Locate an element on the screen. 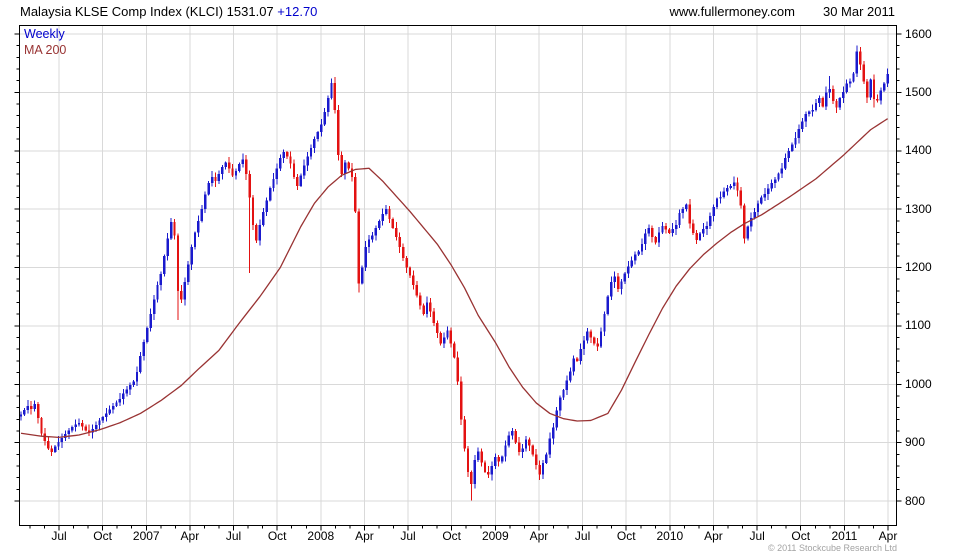 This screenshot has height=560, width=980. date-label: 30 Mar 2011 is located at coordinates (858, 11).